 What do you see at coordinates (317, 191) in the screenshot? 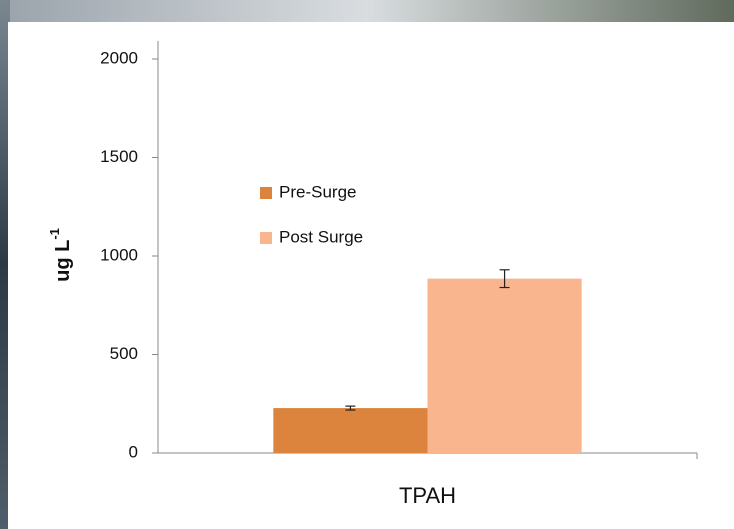
I see `legend-label: Pre-Surge` at bounding box center [317, 191].